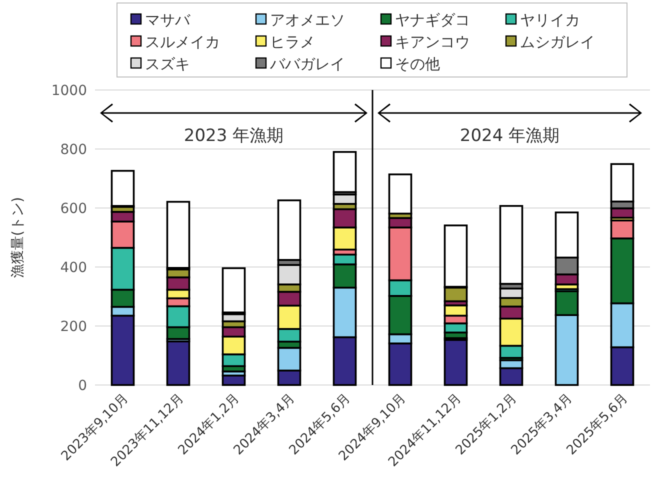  Describe the element at coordinates (550, 20) in the screenshot. I see `legend-label: ヤリイカ` at that location.